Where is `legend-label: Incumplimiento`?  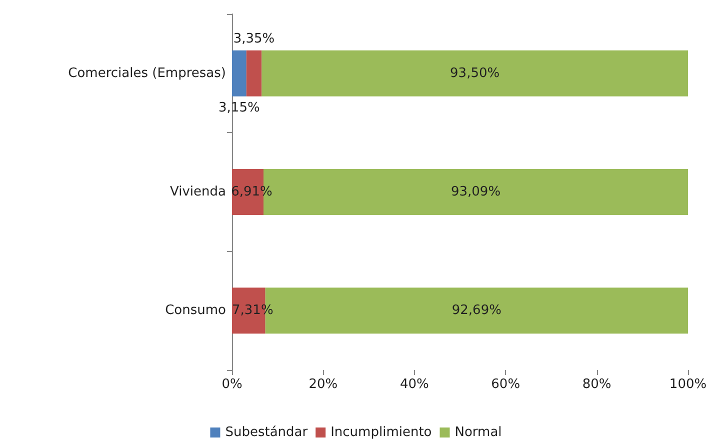 legend-label: Incumplimiento is located at coordinates (381, 432).